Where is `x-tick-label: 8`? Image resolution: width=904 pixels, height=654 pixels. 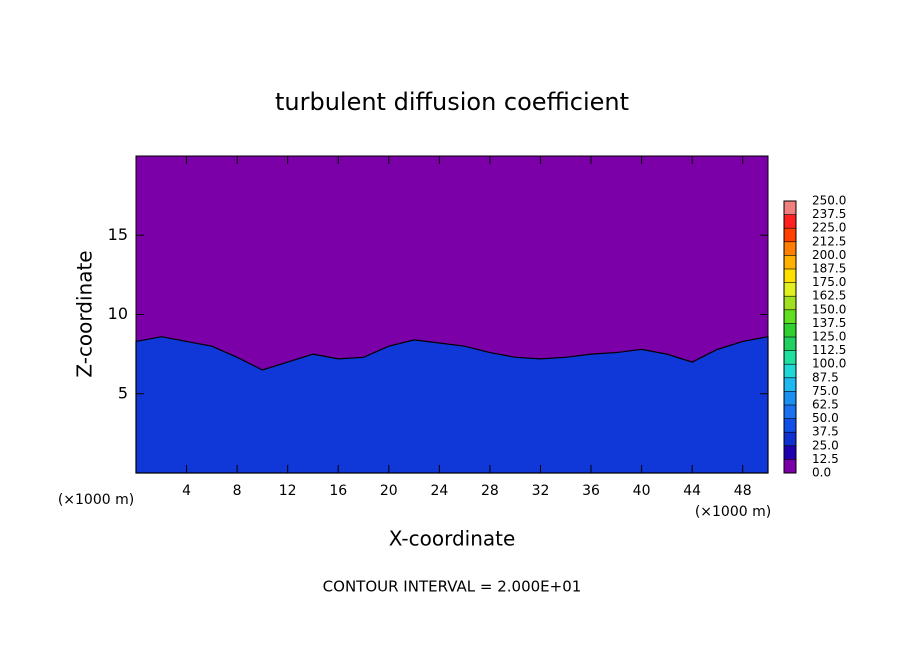
x-tick-label: 8 is located at coordinates (237, 491).